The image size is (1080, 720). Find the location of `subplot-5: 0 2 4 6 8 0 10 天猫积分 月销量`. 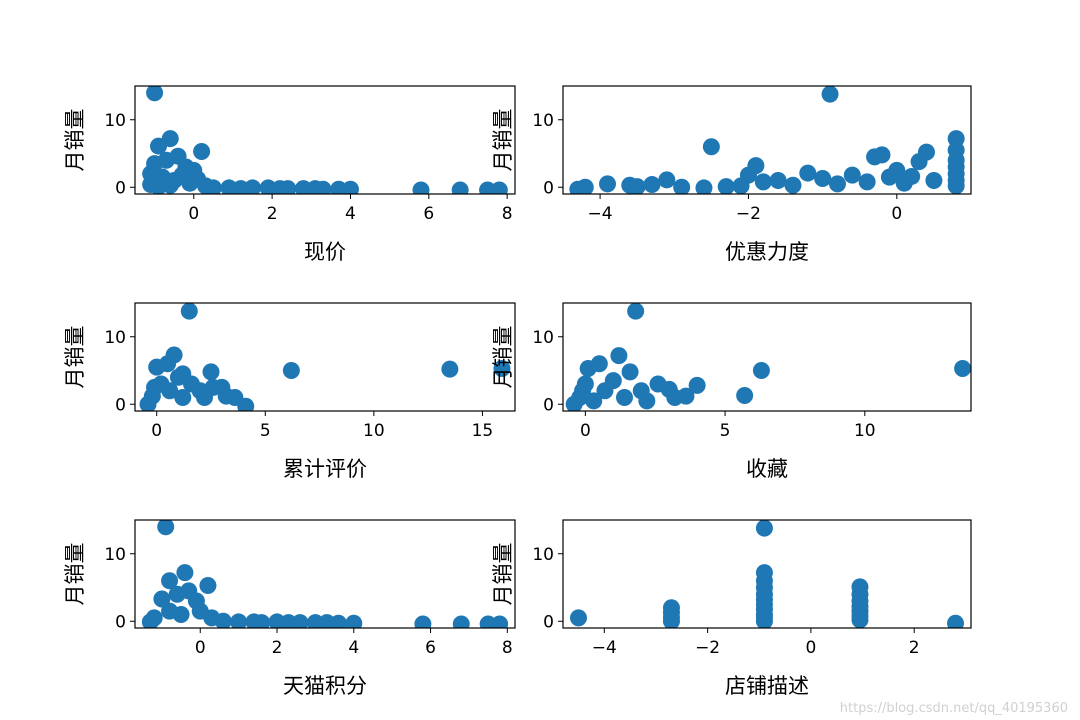

subplot-5: 0 2 4 6 8 0 10 天猫积分 月销量 is located at coordinates (289, 608).